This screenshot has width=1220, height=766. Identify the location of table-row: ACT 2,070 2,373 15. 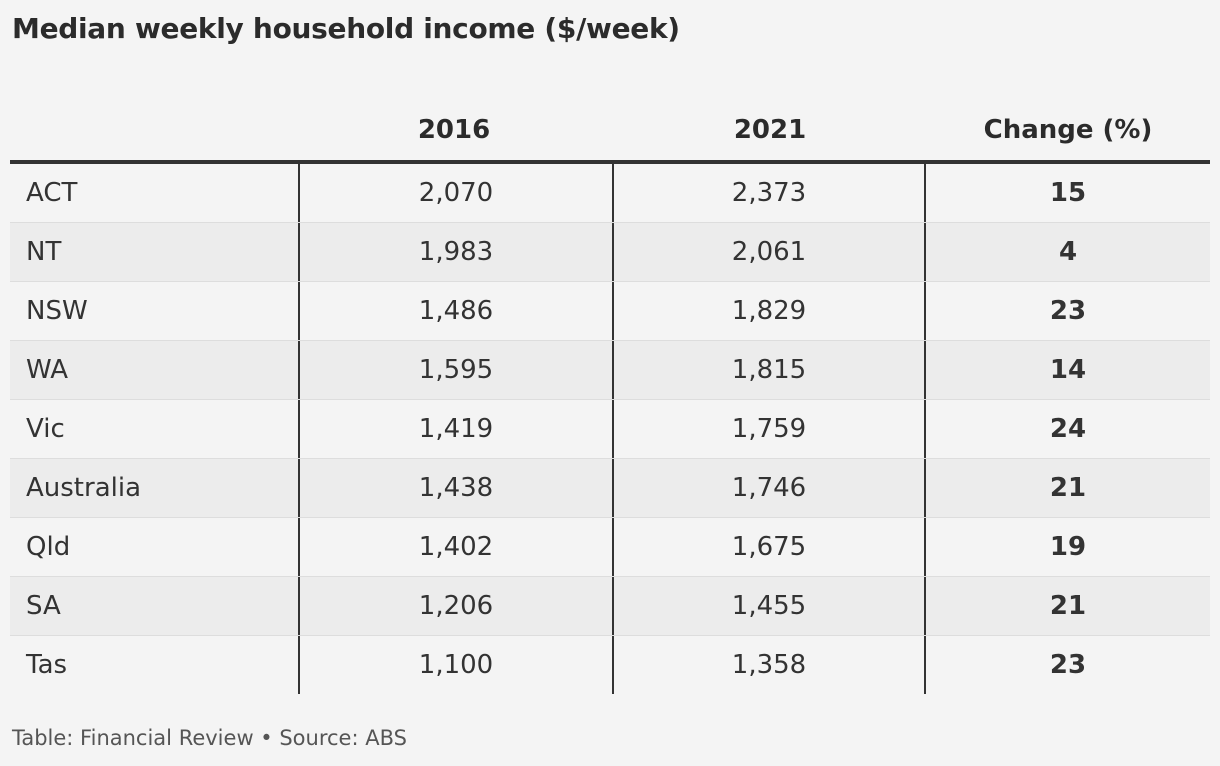
(610, 193).